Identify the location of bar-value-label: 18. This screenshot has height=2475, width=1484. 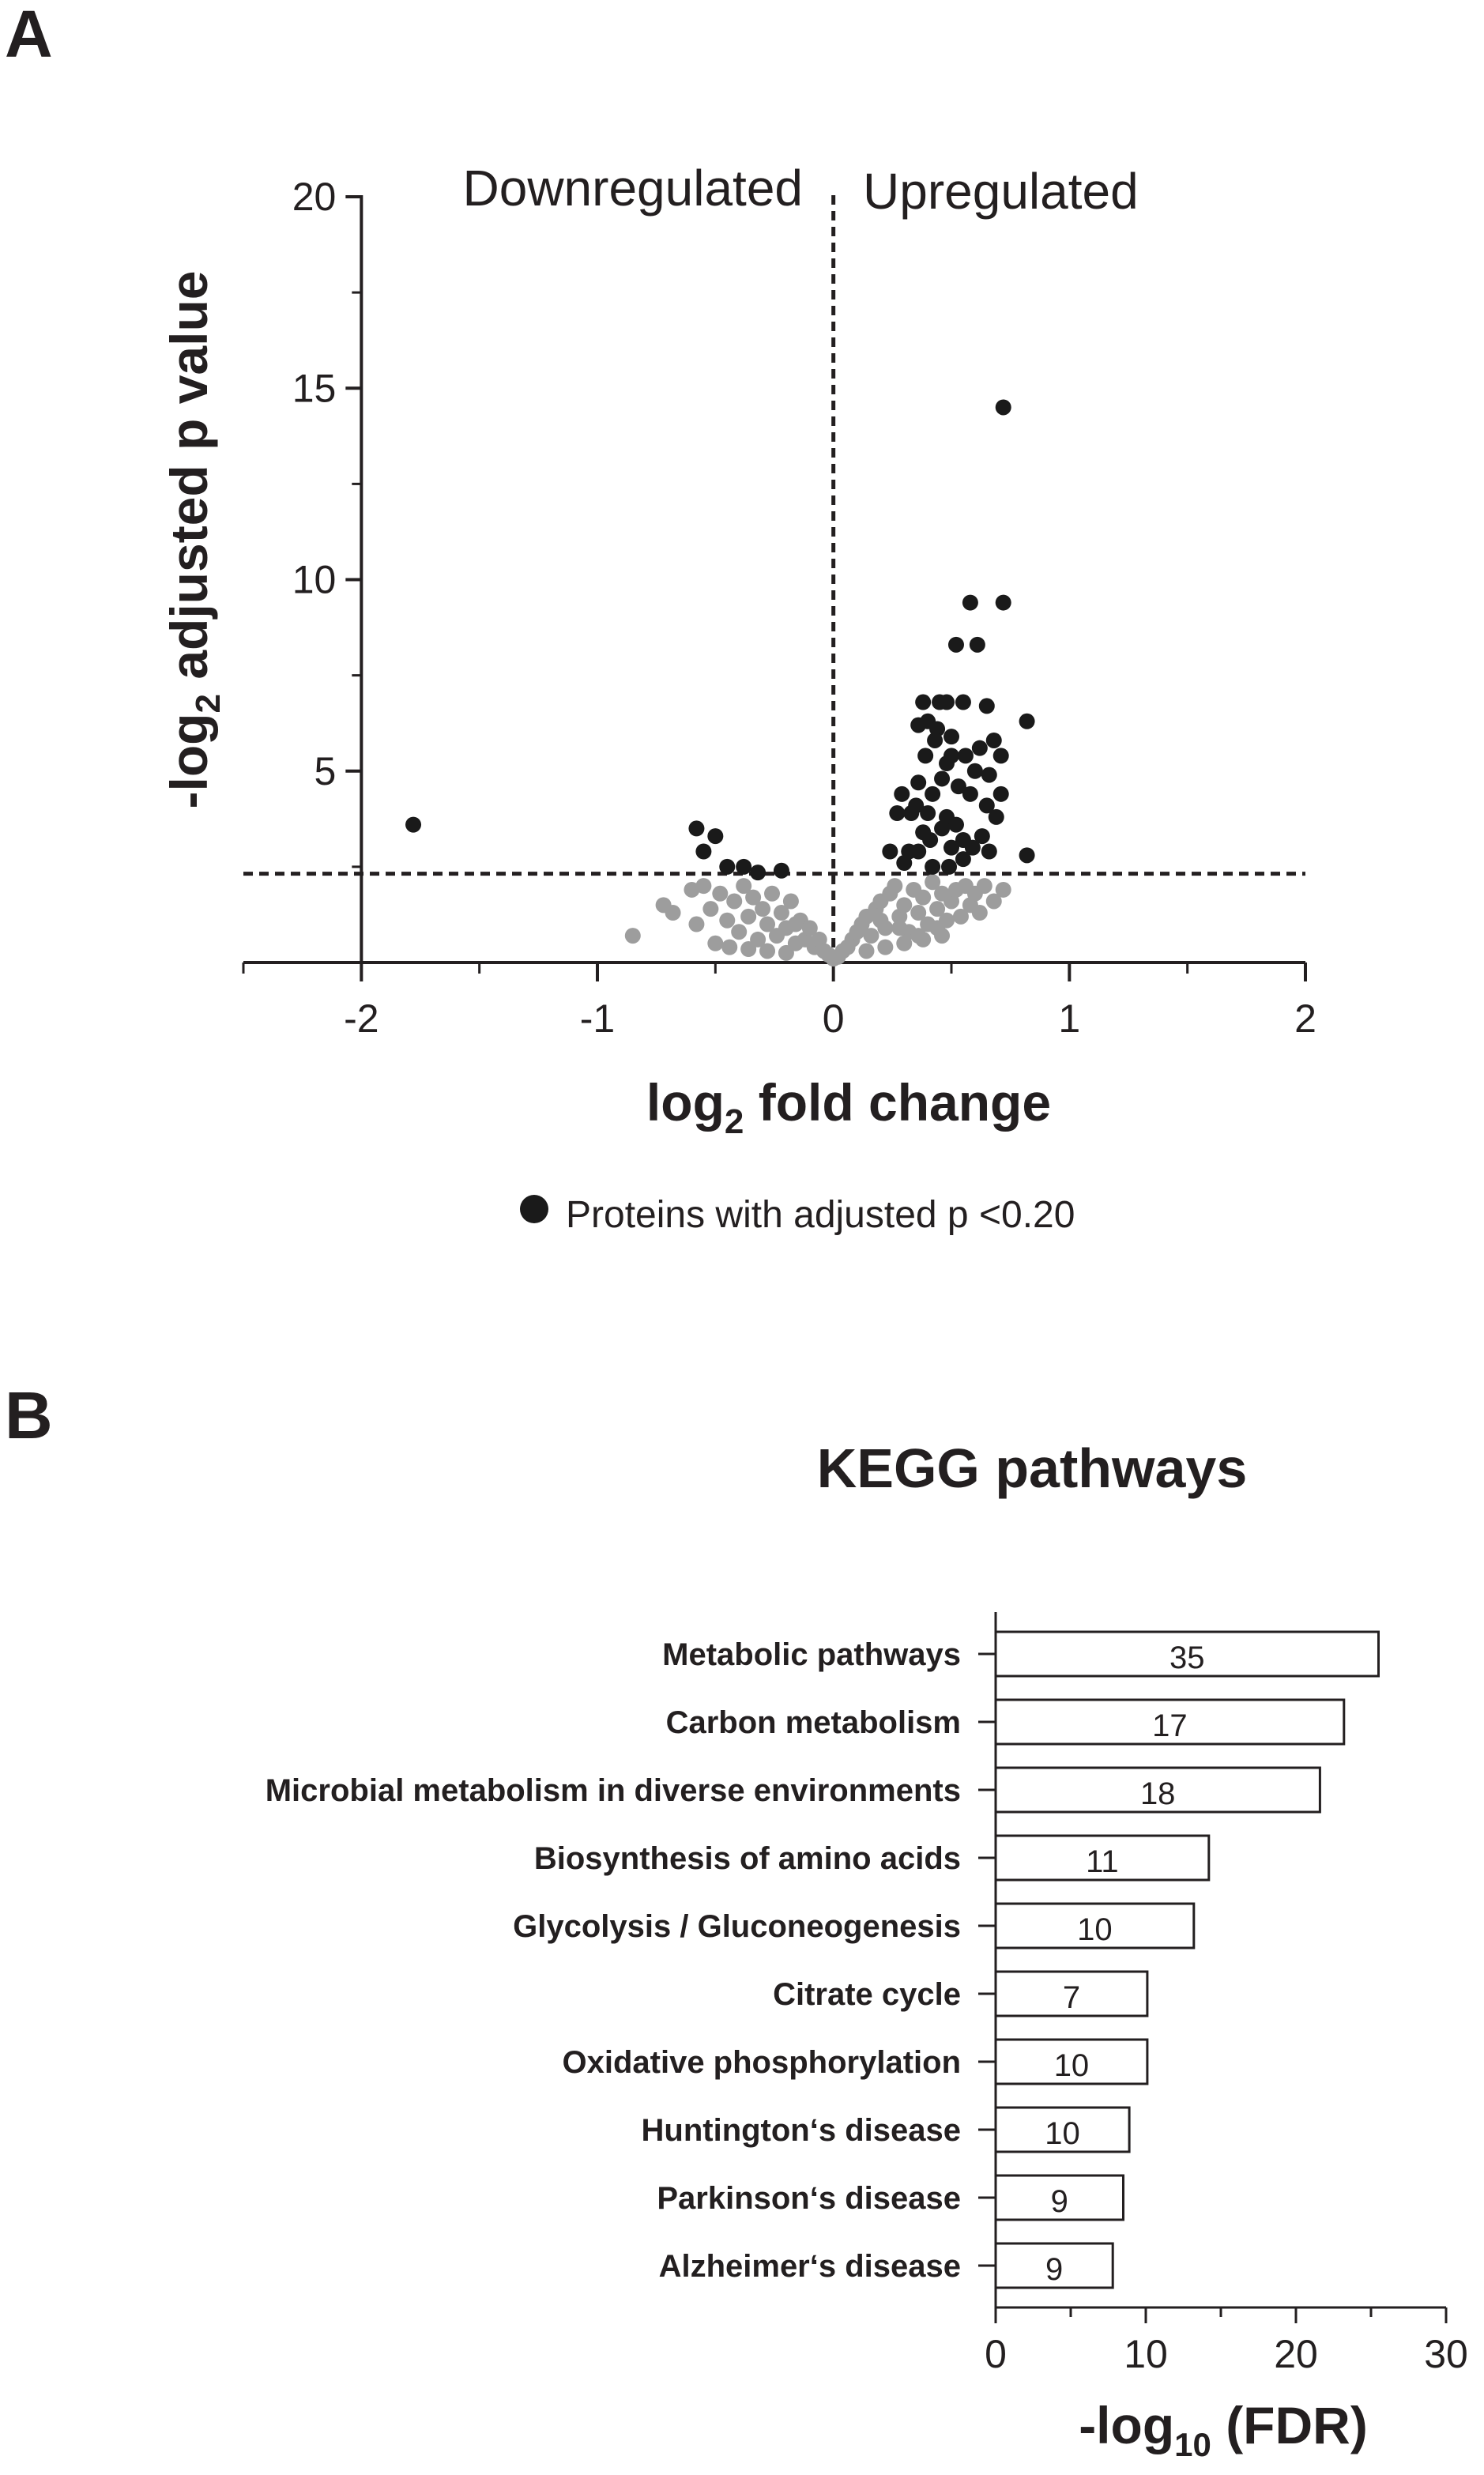
(1158, 1793).